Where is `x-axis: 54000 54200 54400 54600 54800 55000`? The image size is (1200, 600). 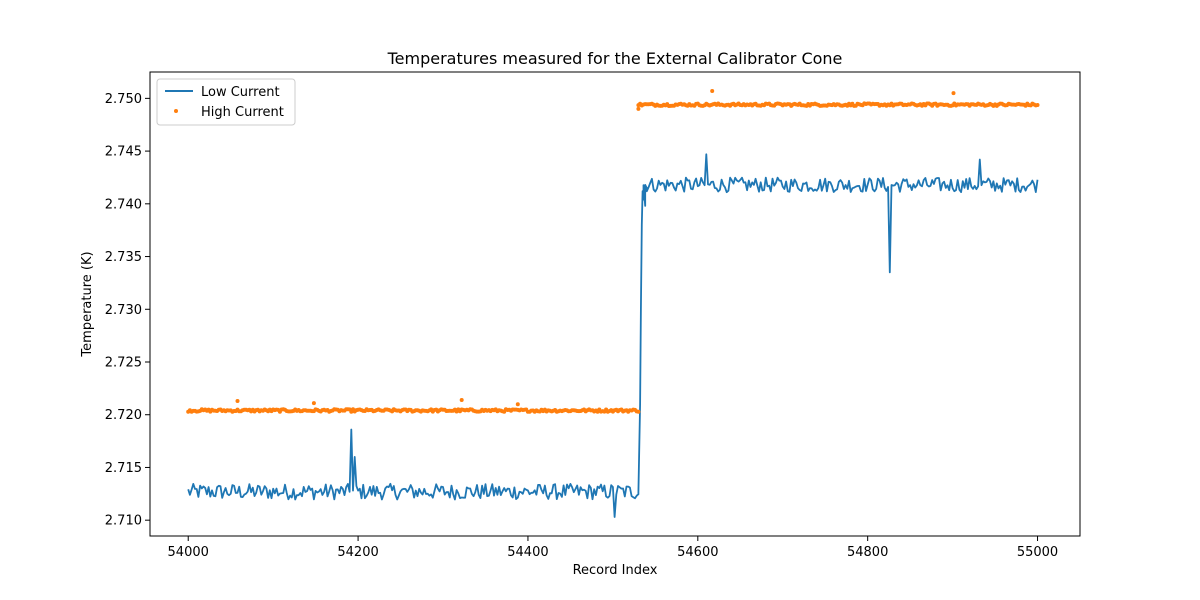
x-axis: 54000 54200 54400 54600 54800 55000 is located at coordinates (613, 548).